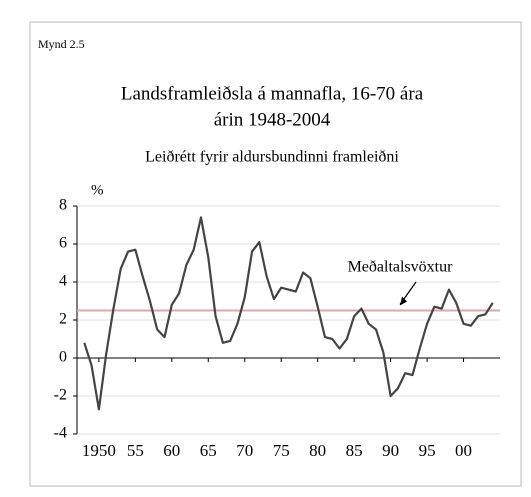 Image resolution: width=531 pixels, height=497 pixels. Describe the element at coordinates (63, 357) in the screenshot. I see `y-tick-label: 0` at that location.